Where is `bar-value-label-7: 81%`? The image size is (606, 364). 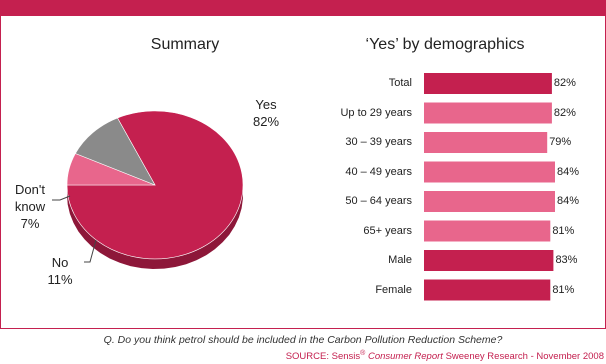 bar-value-label-7: 81% is located at coordinates (563, 289).